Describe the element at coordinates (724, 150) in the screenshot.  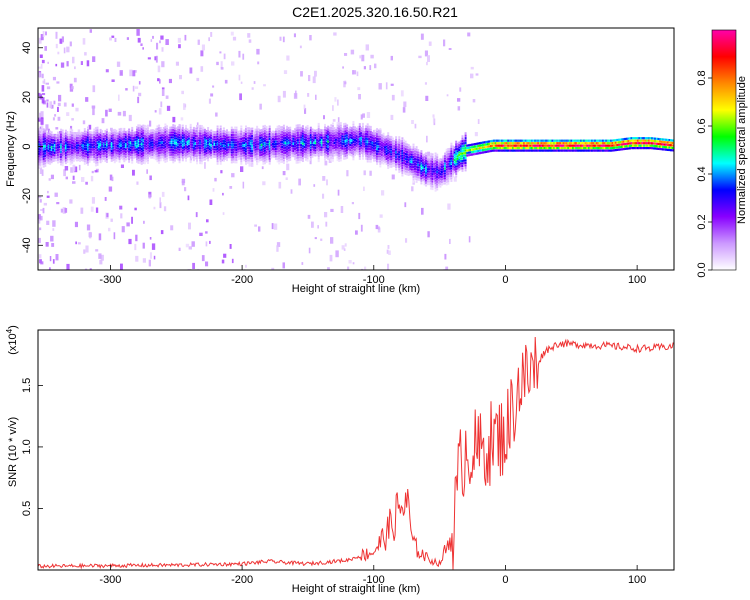
I see `colorbar-frame` at that location.